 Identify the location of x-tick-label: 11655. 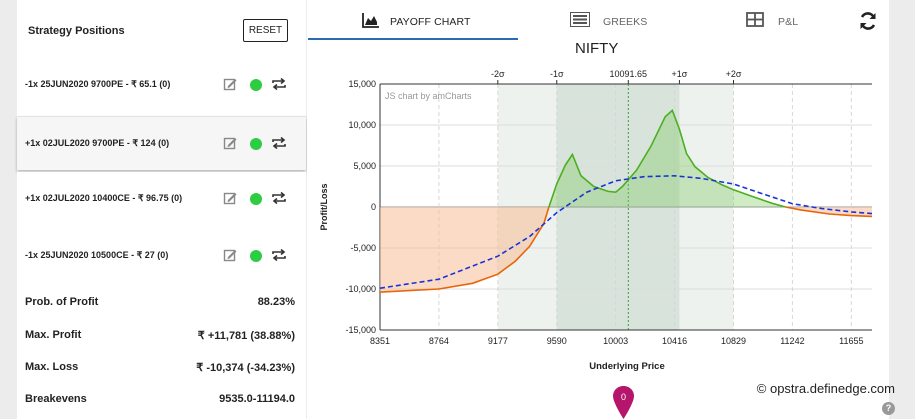
(851, 341).